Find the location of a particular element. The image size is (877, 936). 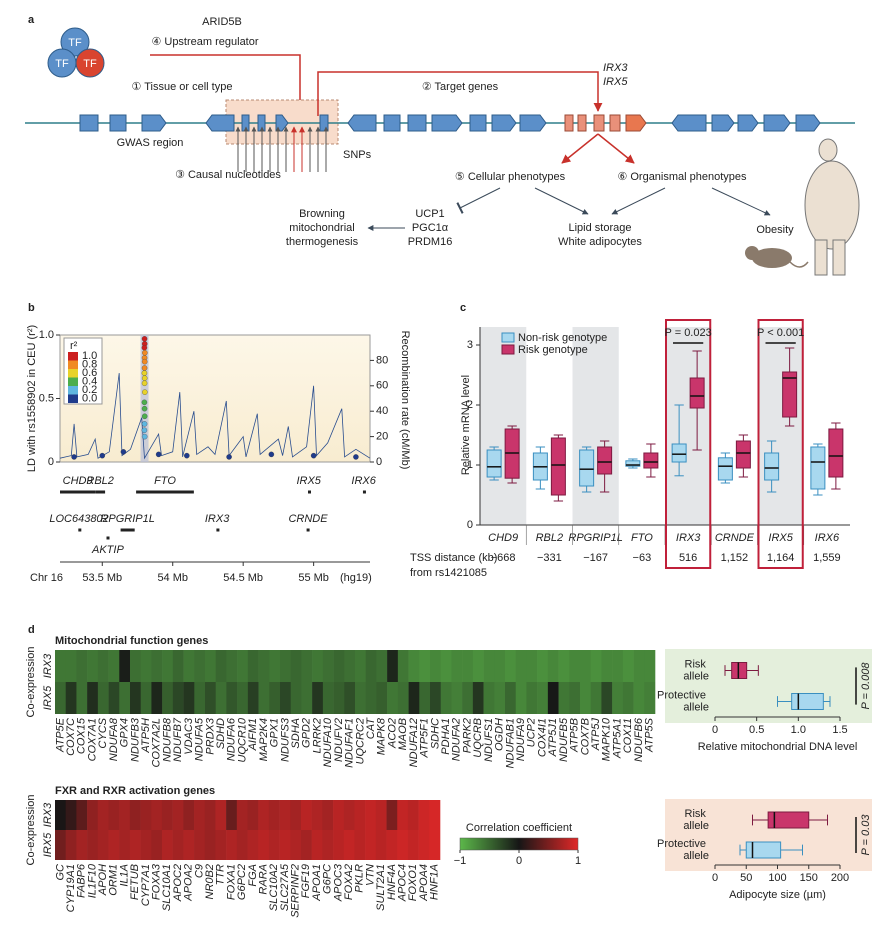

tss-value: 1,152 is located at coordinates (735, 558).